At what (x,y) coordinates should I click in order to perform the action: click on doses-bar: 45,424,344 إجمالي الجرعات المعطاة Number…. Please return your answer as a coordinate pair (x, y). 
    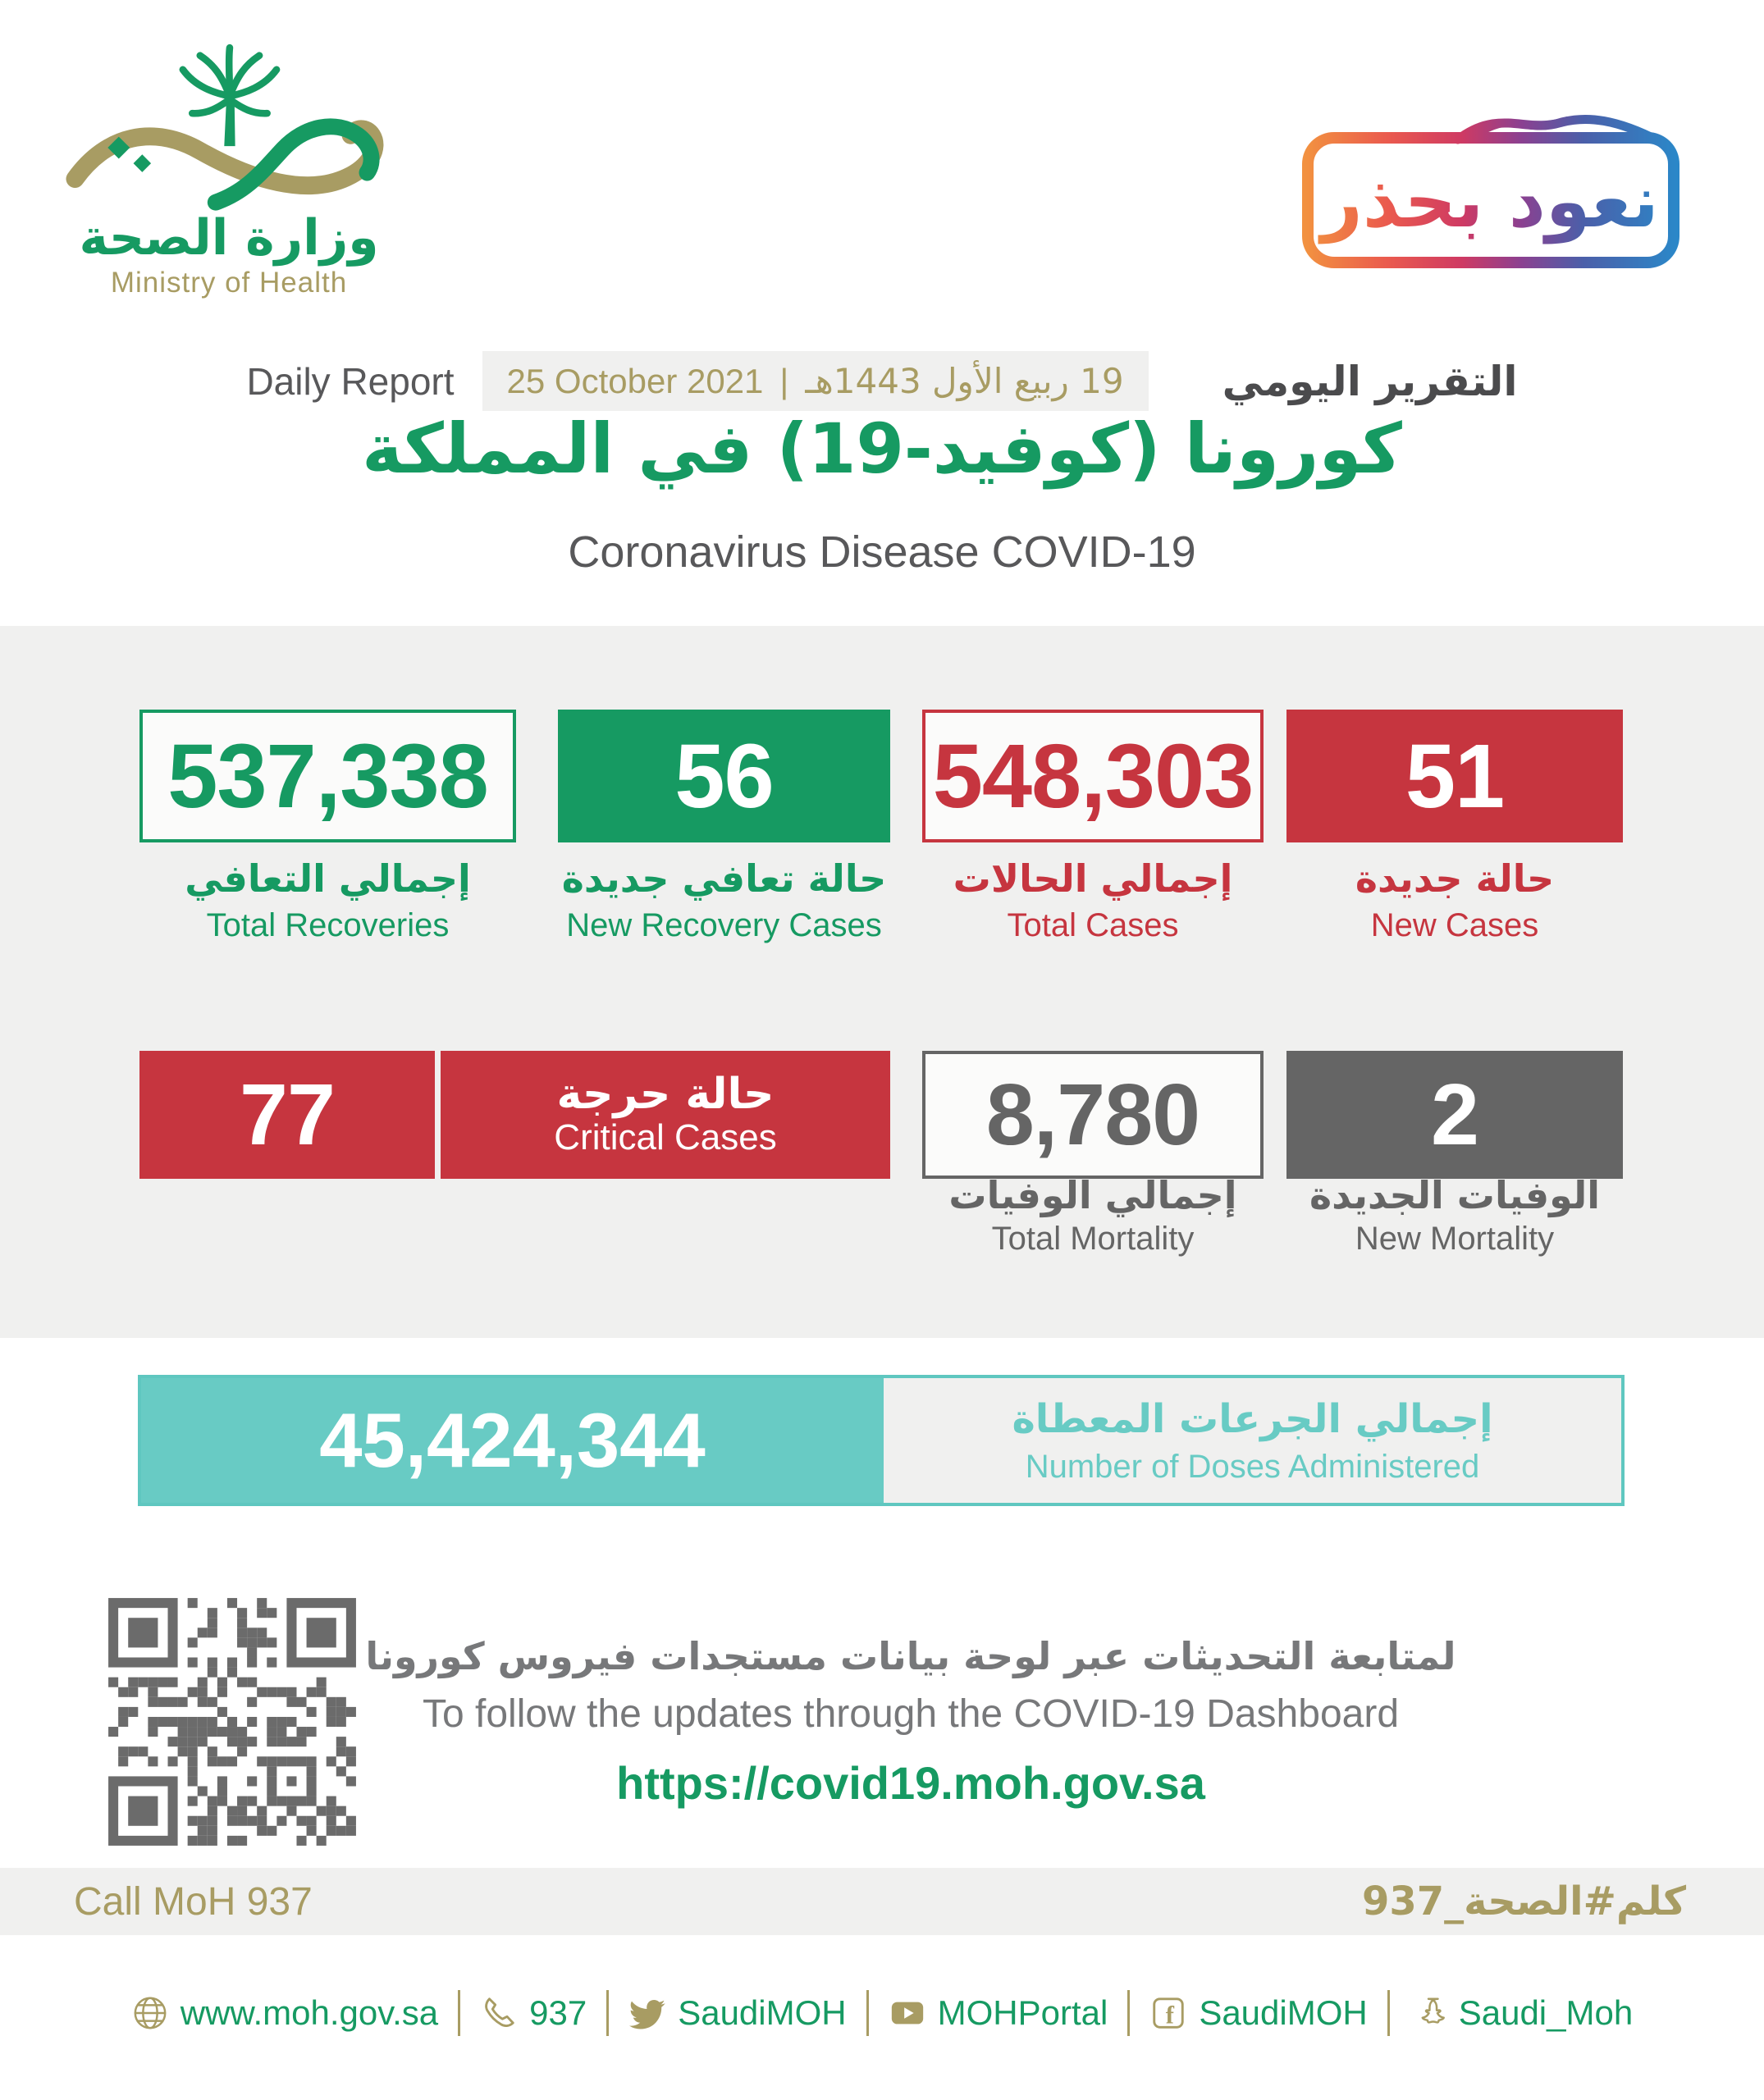
    Looking at the image, I should click on (881, 1440).